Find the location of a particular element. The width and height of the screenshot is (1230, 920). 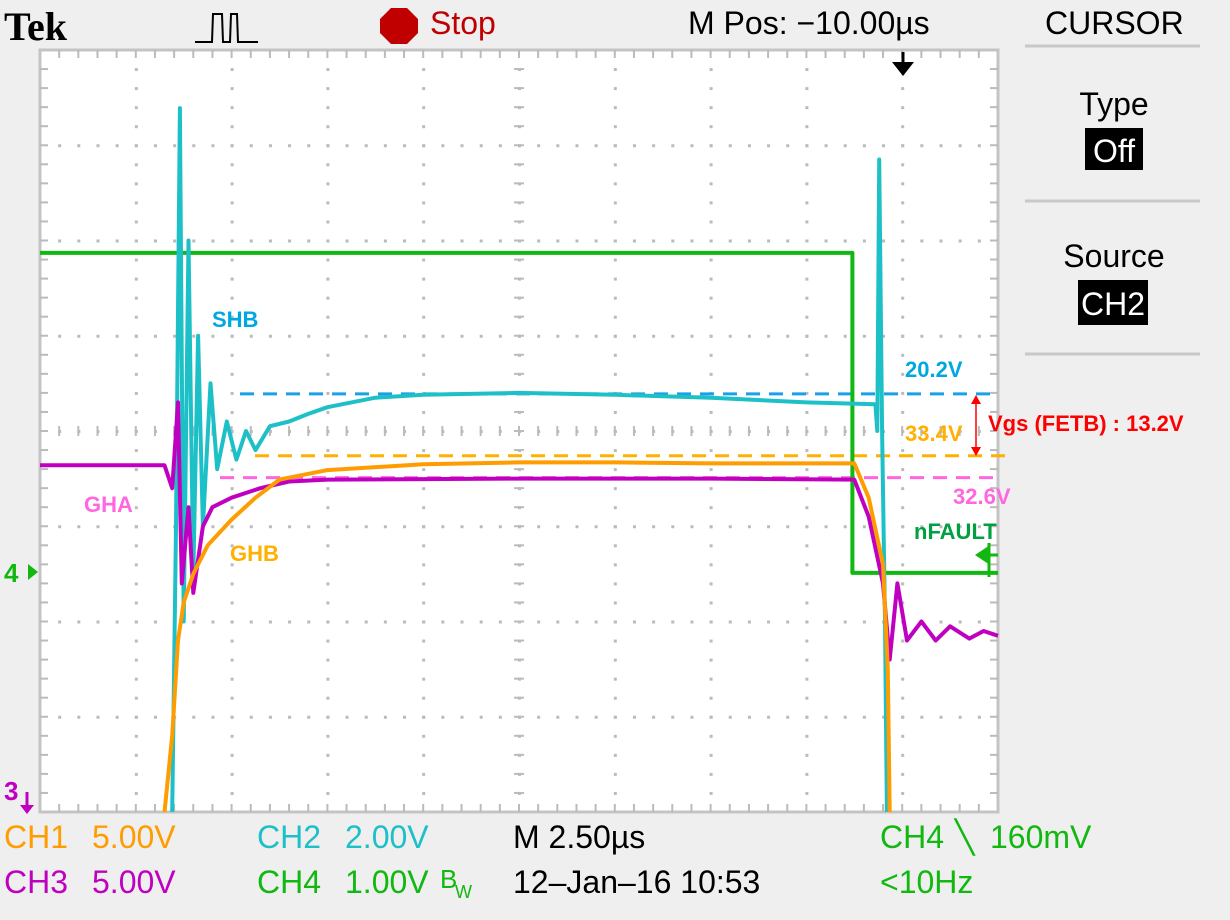

ch4-name: CH4 is located at coordinates (289, 882).